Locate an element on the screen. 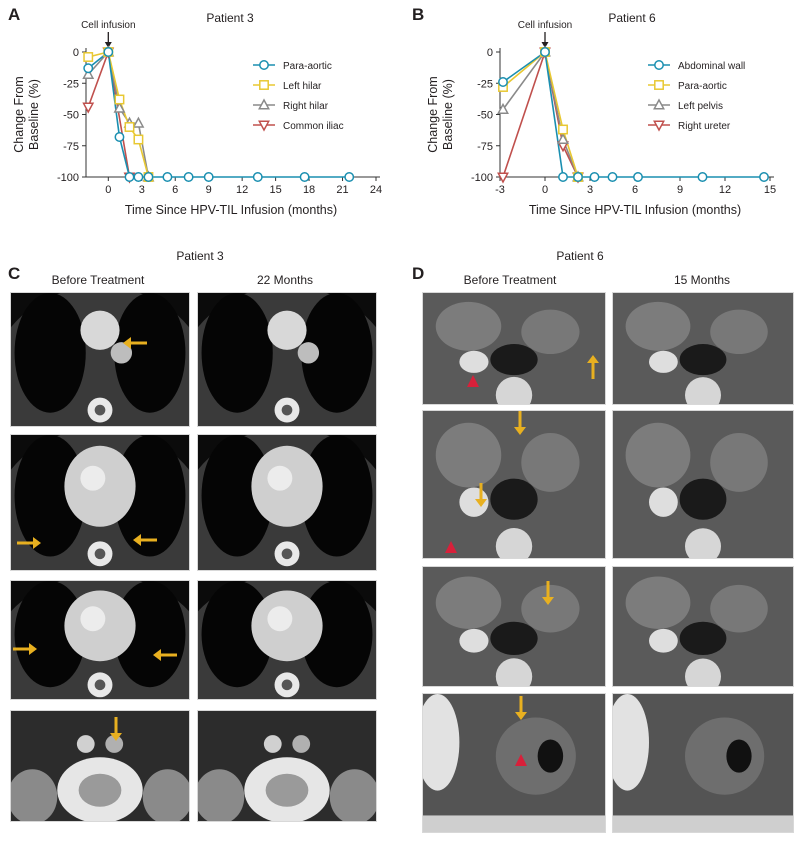 The width and height of the screenshot is (800, 845). panel-letter-b: B is located at coordinates (418, 14).